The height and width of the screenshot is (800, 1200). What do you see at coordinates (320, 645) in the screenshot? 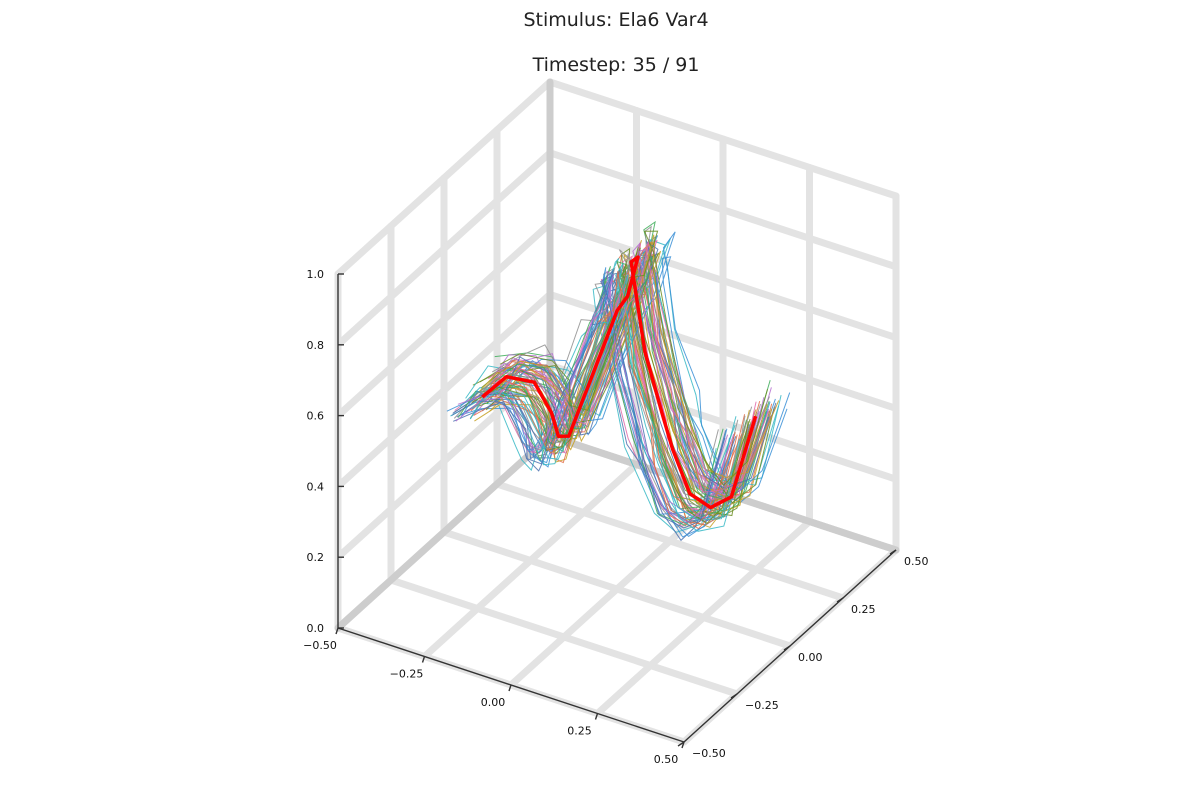
I see `x-tick-label: −0.50` at bounding box center [320, 645].